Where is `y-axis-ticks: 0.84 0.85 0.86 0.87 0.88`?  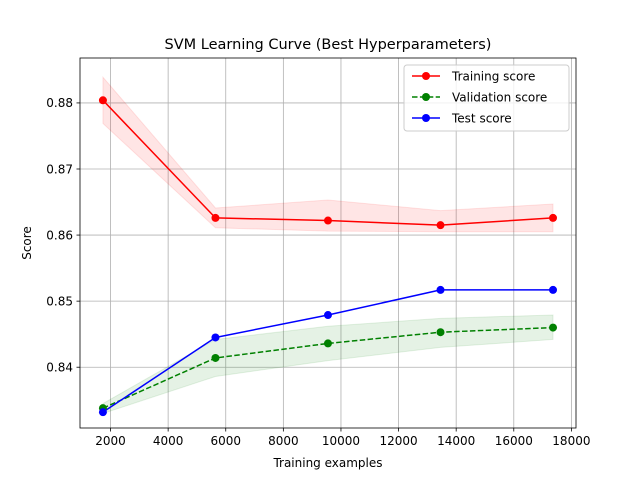
y-axis-ticks: 0.84 0.85 0.86 0.87 0.88 is located at coordinates (63, 235).